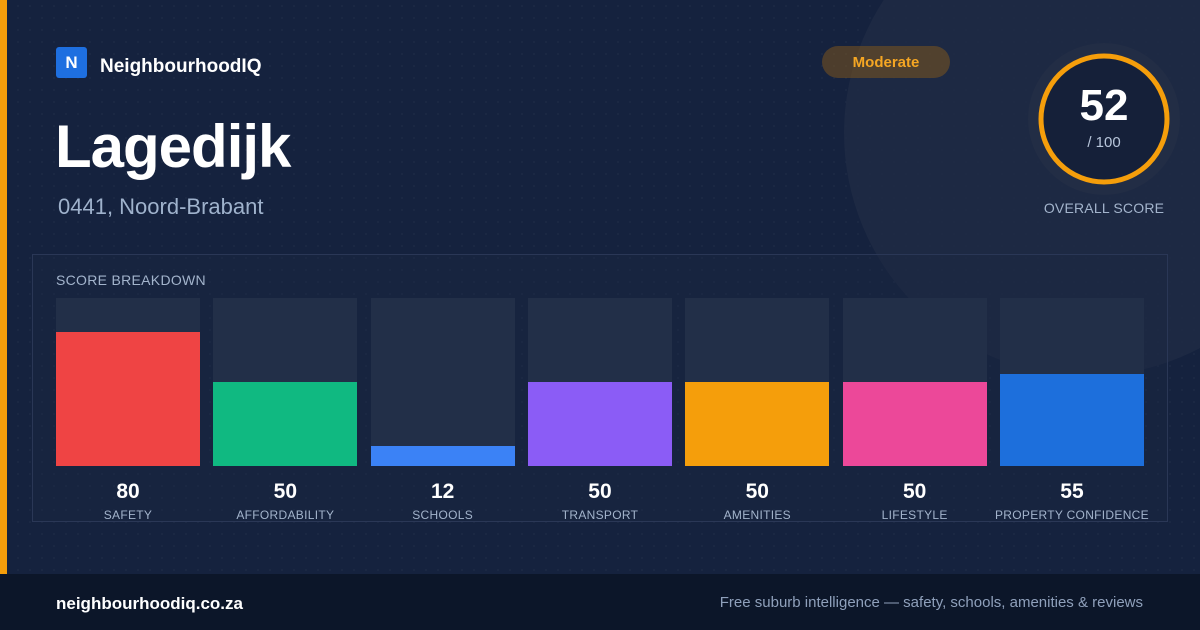 This screenshot has width=1200, height=630. I want to click on bar-fill-schools, so click(442, 456).